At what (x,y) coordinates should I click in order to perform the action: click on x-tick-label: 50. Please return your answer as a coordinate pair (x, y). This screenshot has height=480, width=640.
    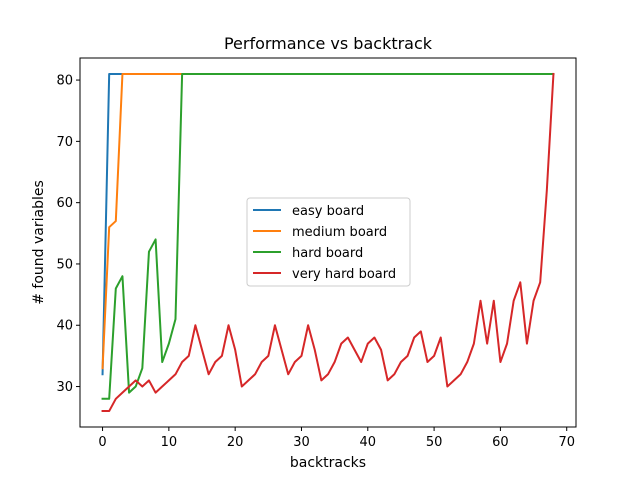
    Looking at the image, I should click on (434, 442).